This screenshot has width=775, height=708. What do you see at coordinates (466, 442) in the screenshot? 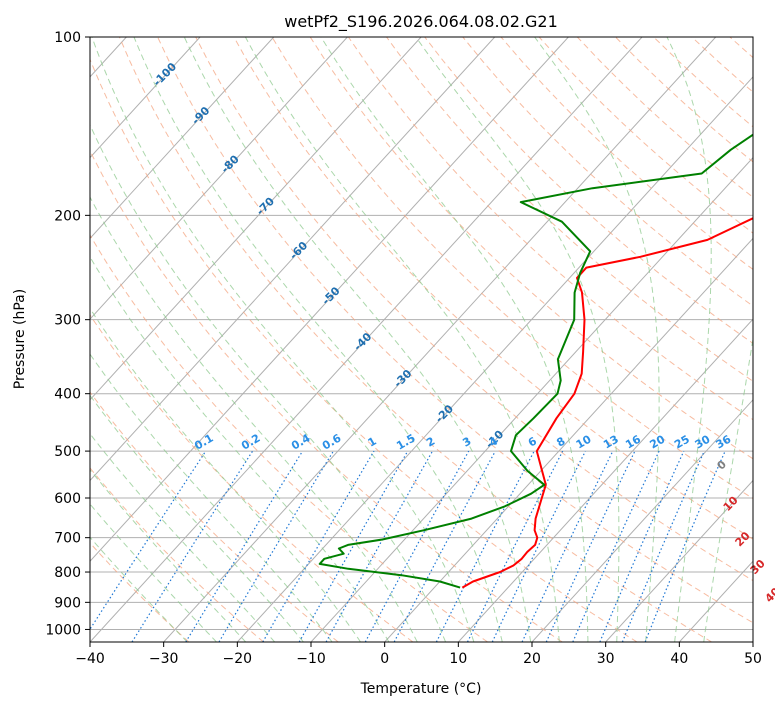
I see `mixing-ratio-label: 3` at bounding box center [466, 442].